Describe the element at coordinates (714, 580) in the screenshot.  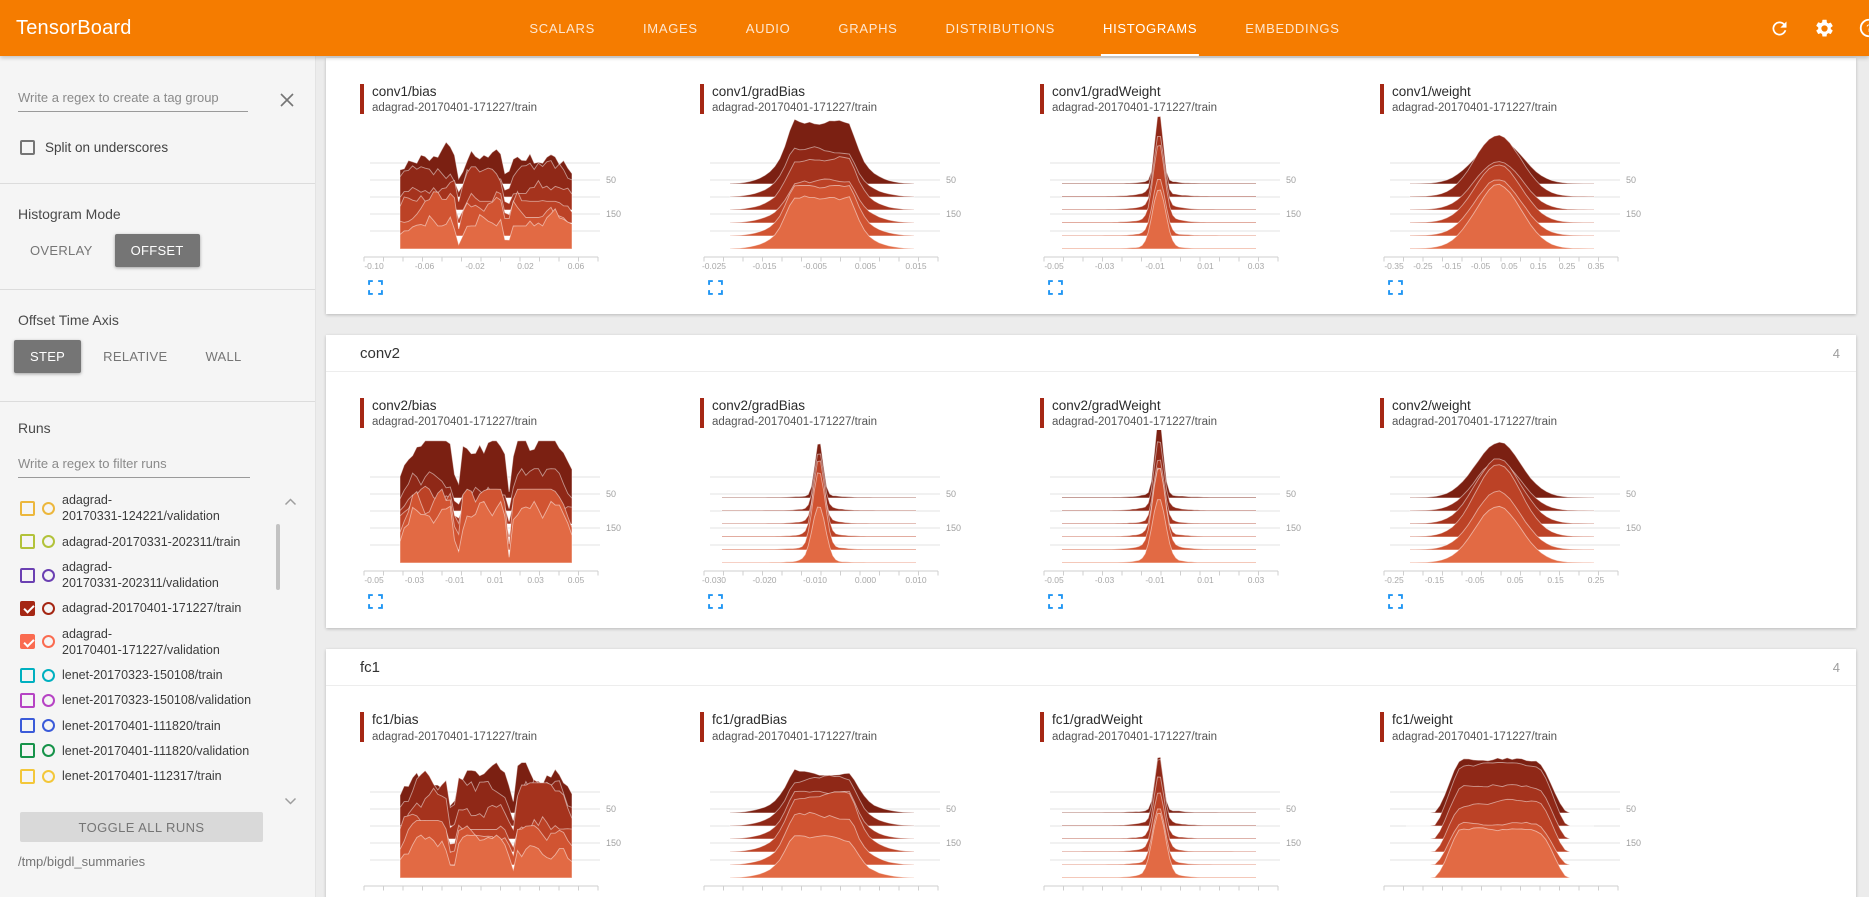
I see `svg-text: -0.030` at that location.